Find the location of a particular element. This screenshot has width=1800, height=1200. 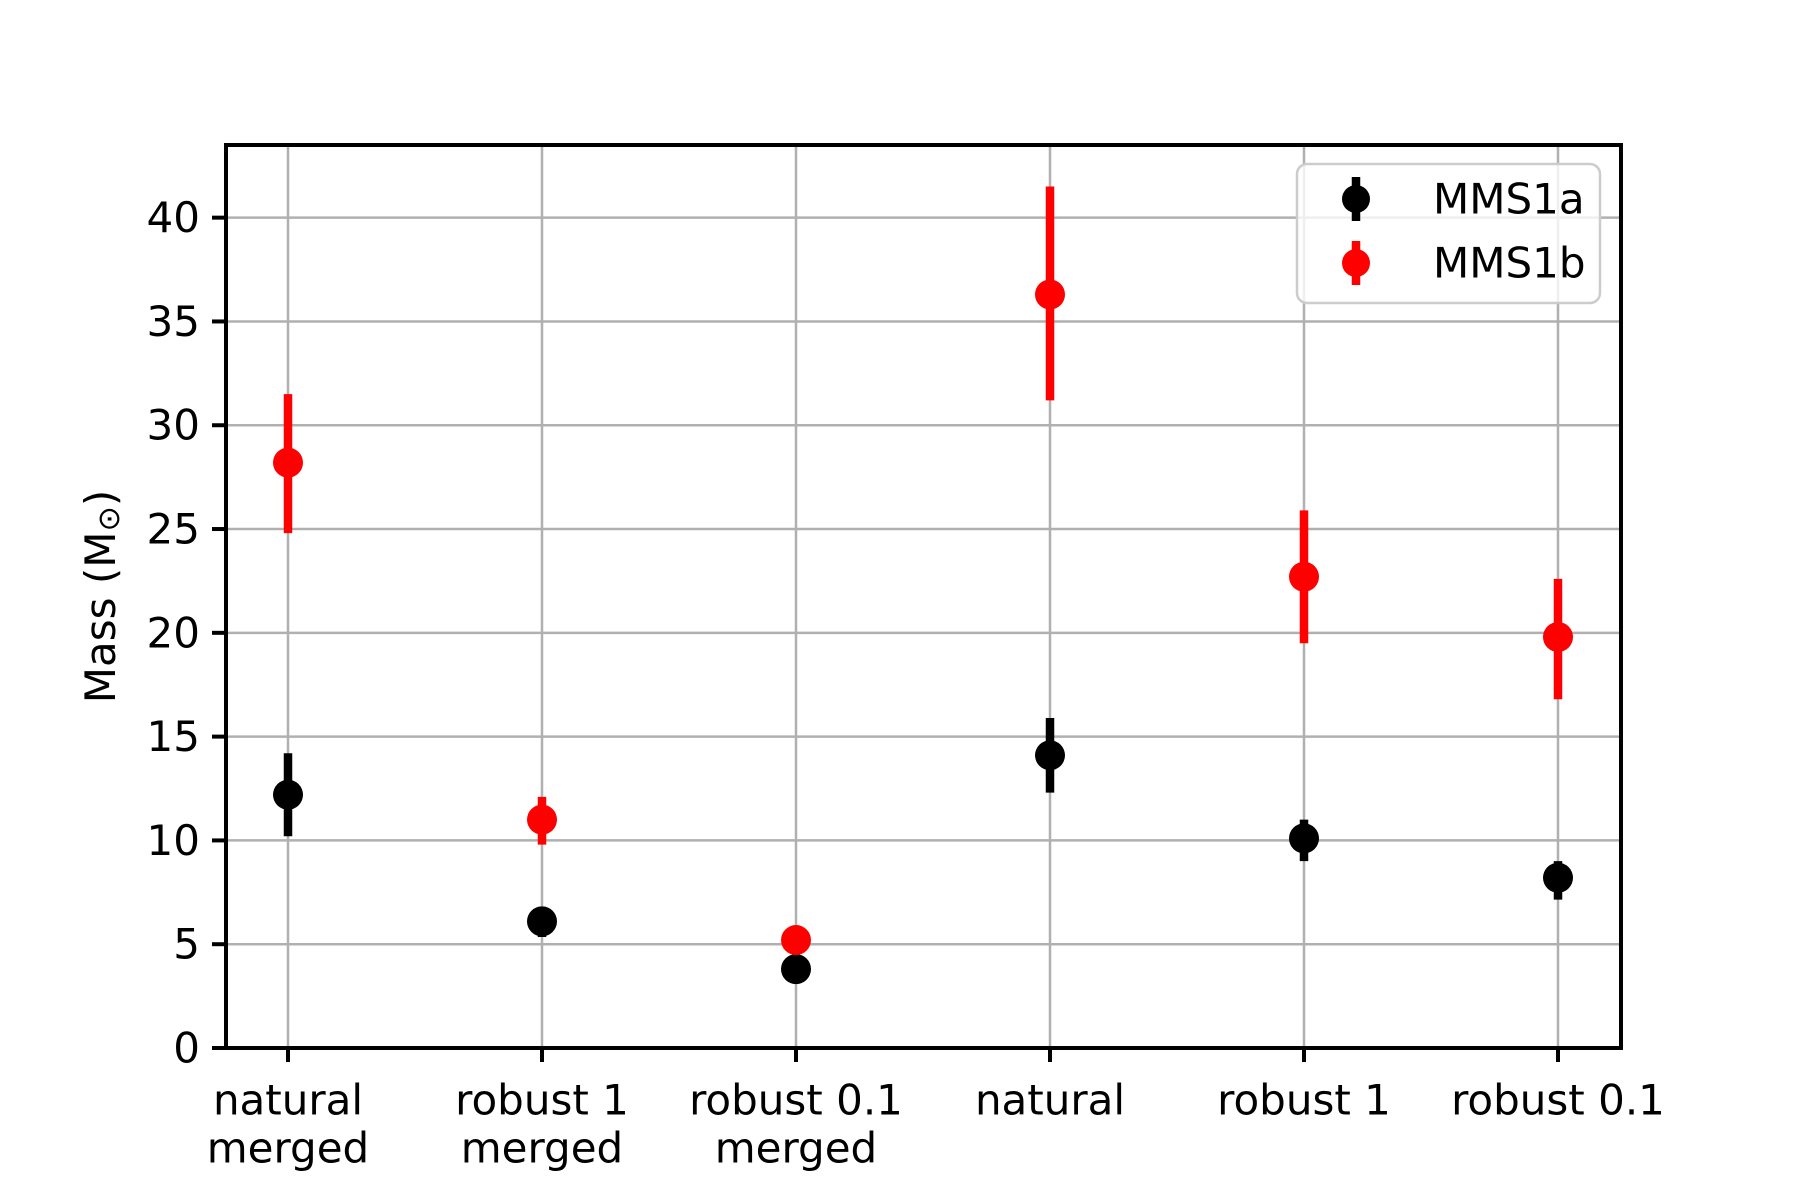

y-tick-label: 20 is located at coordinates (173, 632).